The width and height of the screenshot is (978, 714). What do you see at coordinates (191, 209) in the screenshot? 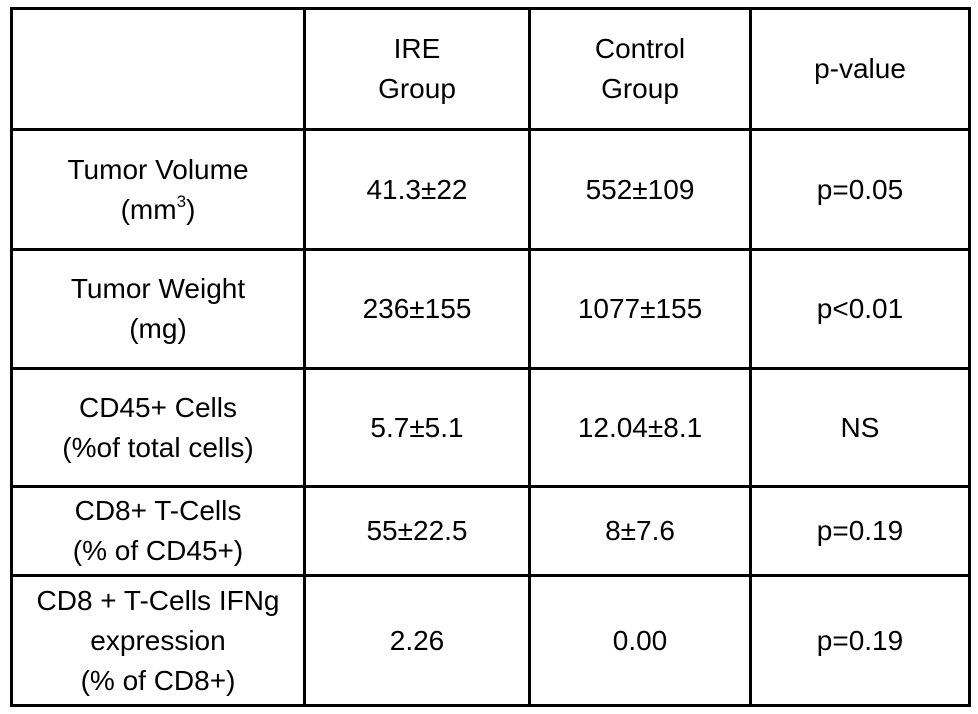
I see `unit-suffix: )` at bounding box center [191, 209].